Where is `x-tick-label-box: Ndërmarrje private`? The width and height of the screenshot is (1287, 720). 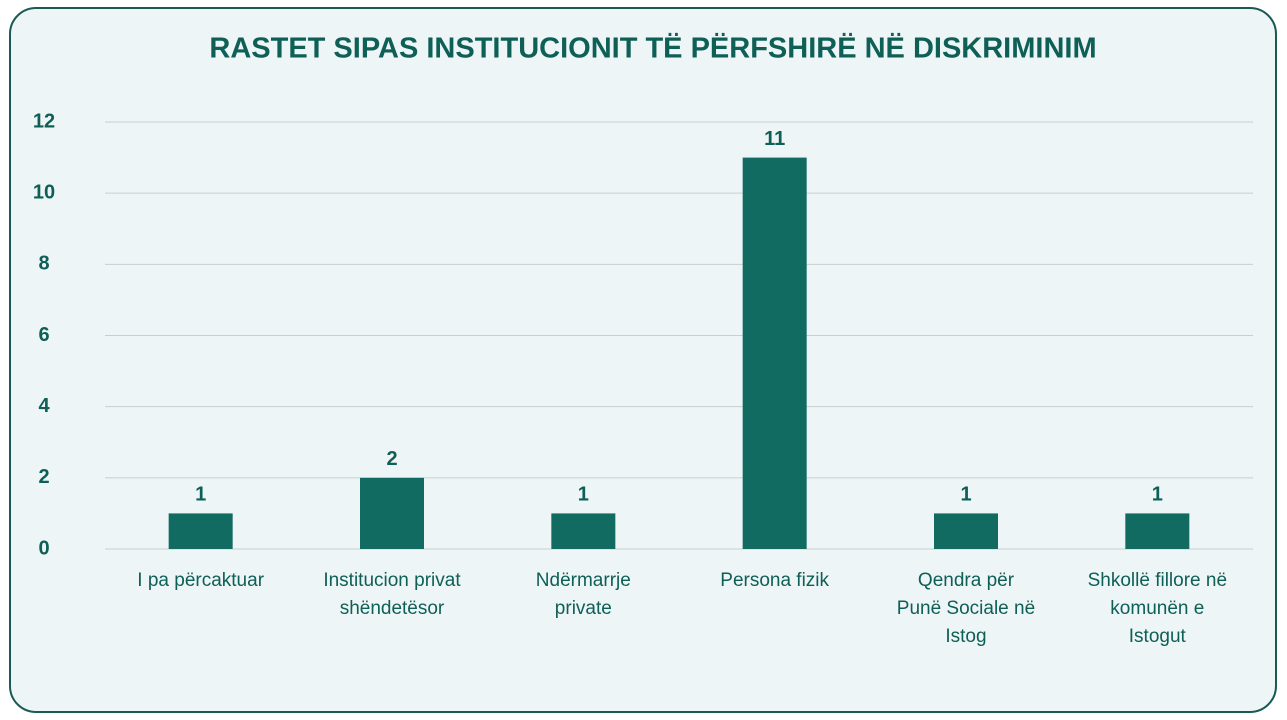 x-tick-label-box: Ndërmarrje private is located at coordinates (583, 594).